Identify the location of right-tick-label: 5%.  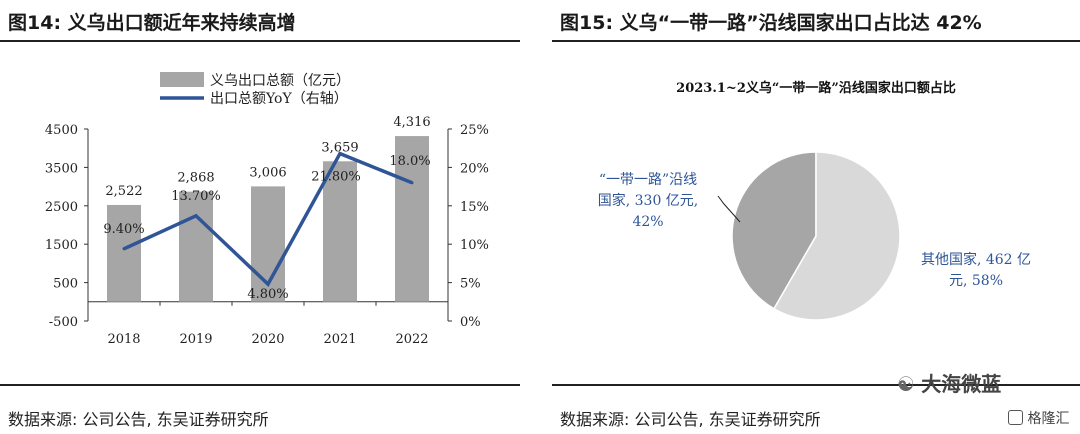
(470, 284).